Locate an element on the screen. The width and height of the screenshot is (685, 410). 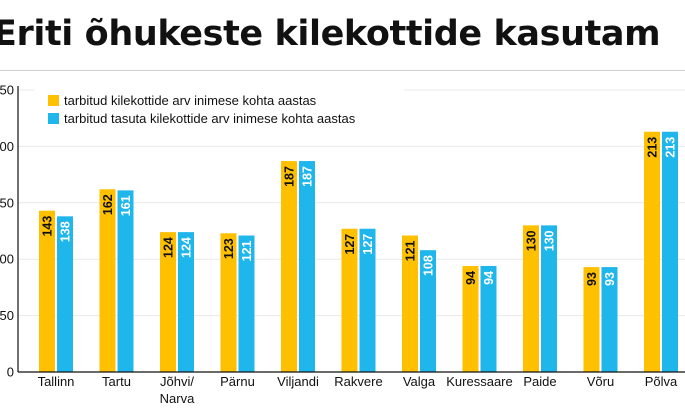
y-tick-label: 50 is located at coordinates (7, 315).